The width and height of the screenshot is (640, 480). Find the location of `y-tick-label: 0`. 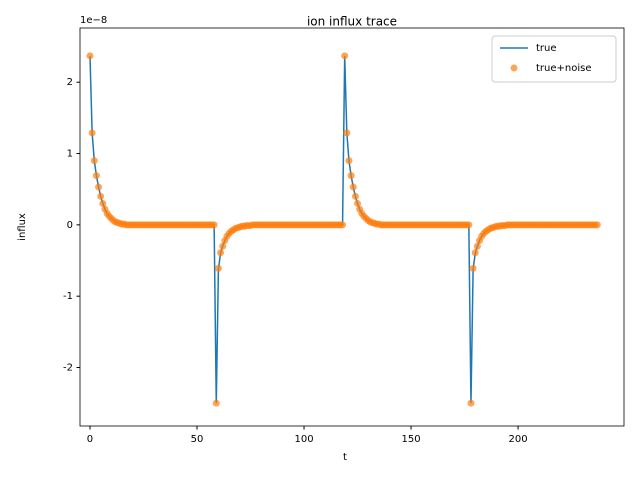

y-tick-label: 0 is located at coordinates (70, 225).